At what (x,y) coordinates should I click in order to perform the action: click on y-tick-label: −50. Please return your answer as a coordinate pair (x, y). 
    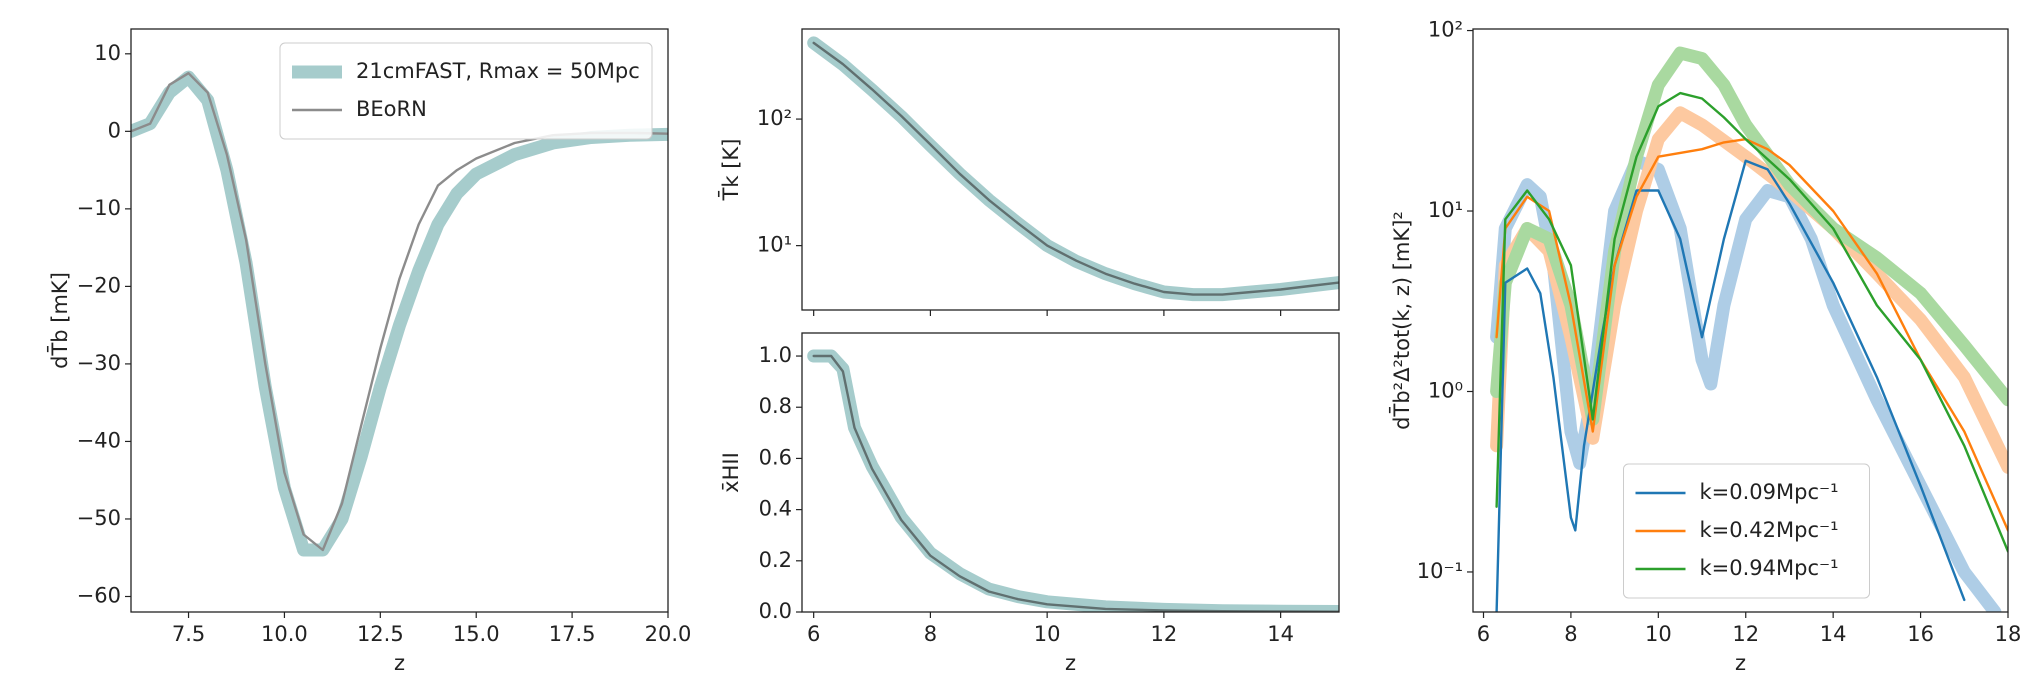
    Looking at the image, I should click on (99, 518).